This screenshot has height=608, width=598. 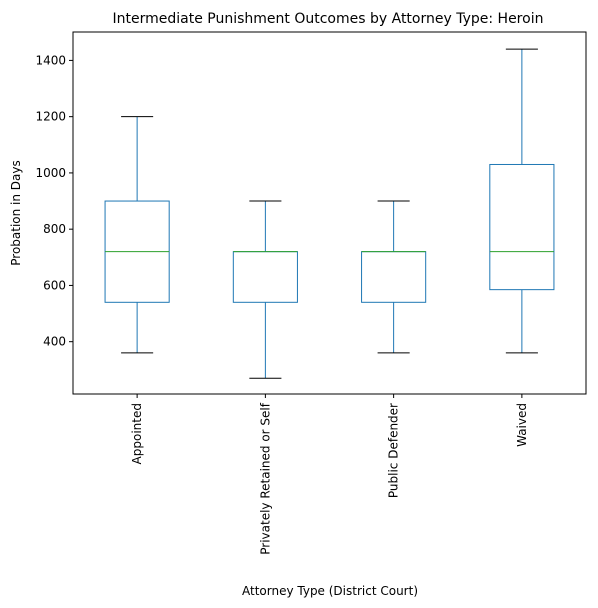 What do you see at coordinates (50, 173) in the screenshot?
I see `y-tick-label: 1000` at bounding box center [50, 173].